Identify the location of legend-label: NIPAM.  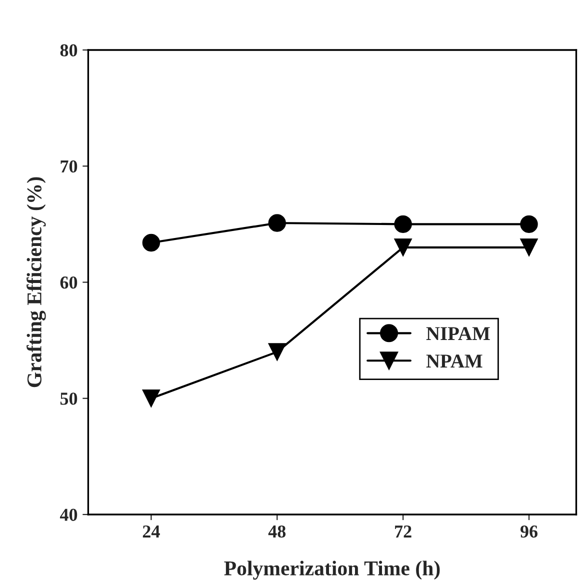
(458, 333).